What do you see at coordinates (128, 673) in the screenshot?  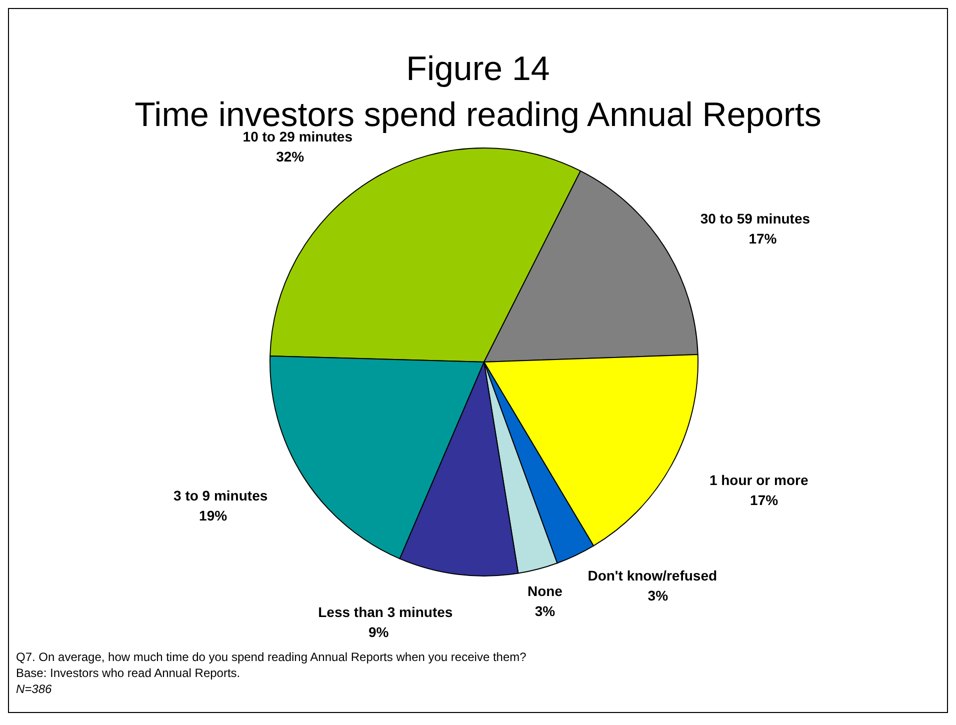 I see `text: Base: Investors who read Annual Reports.` at bounding box center [128, 673].